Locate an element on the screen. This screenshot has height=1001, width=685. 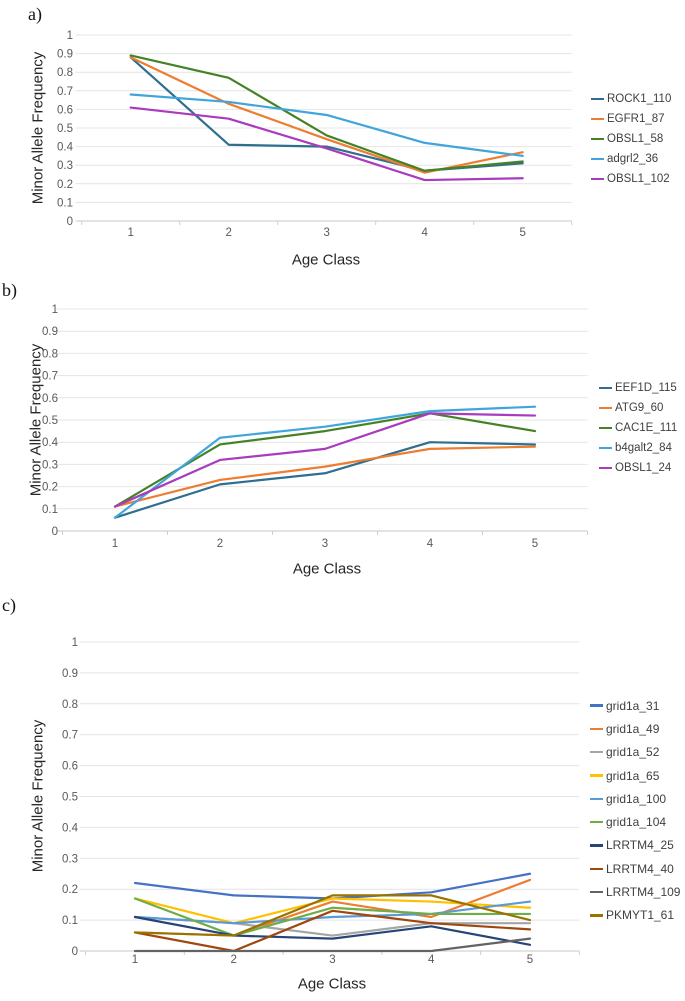
legend-series-label: LRRTM4_25 is located at coordinates (640, 845).